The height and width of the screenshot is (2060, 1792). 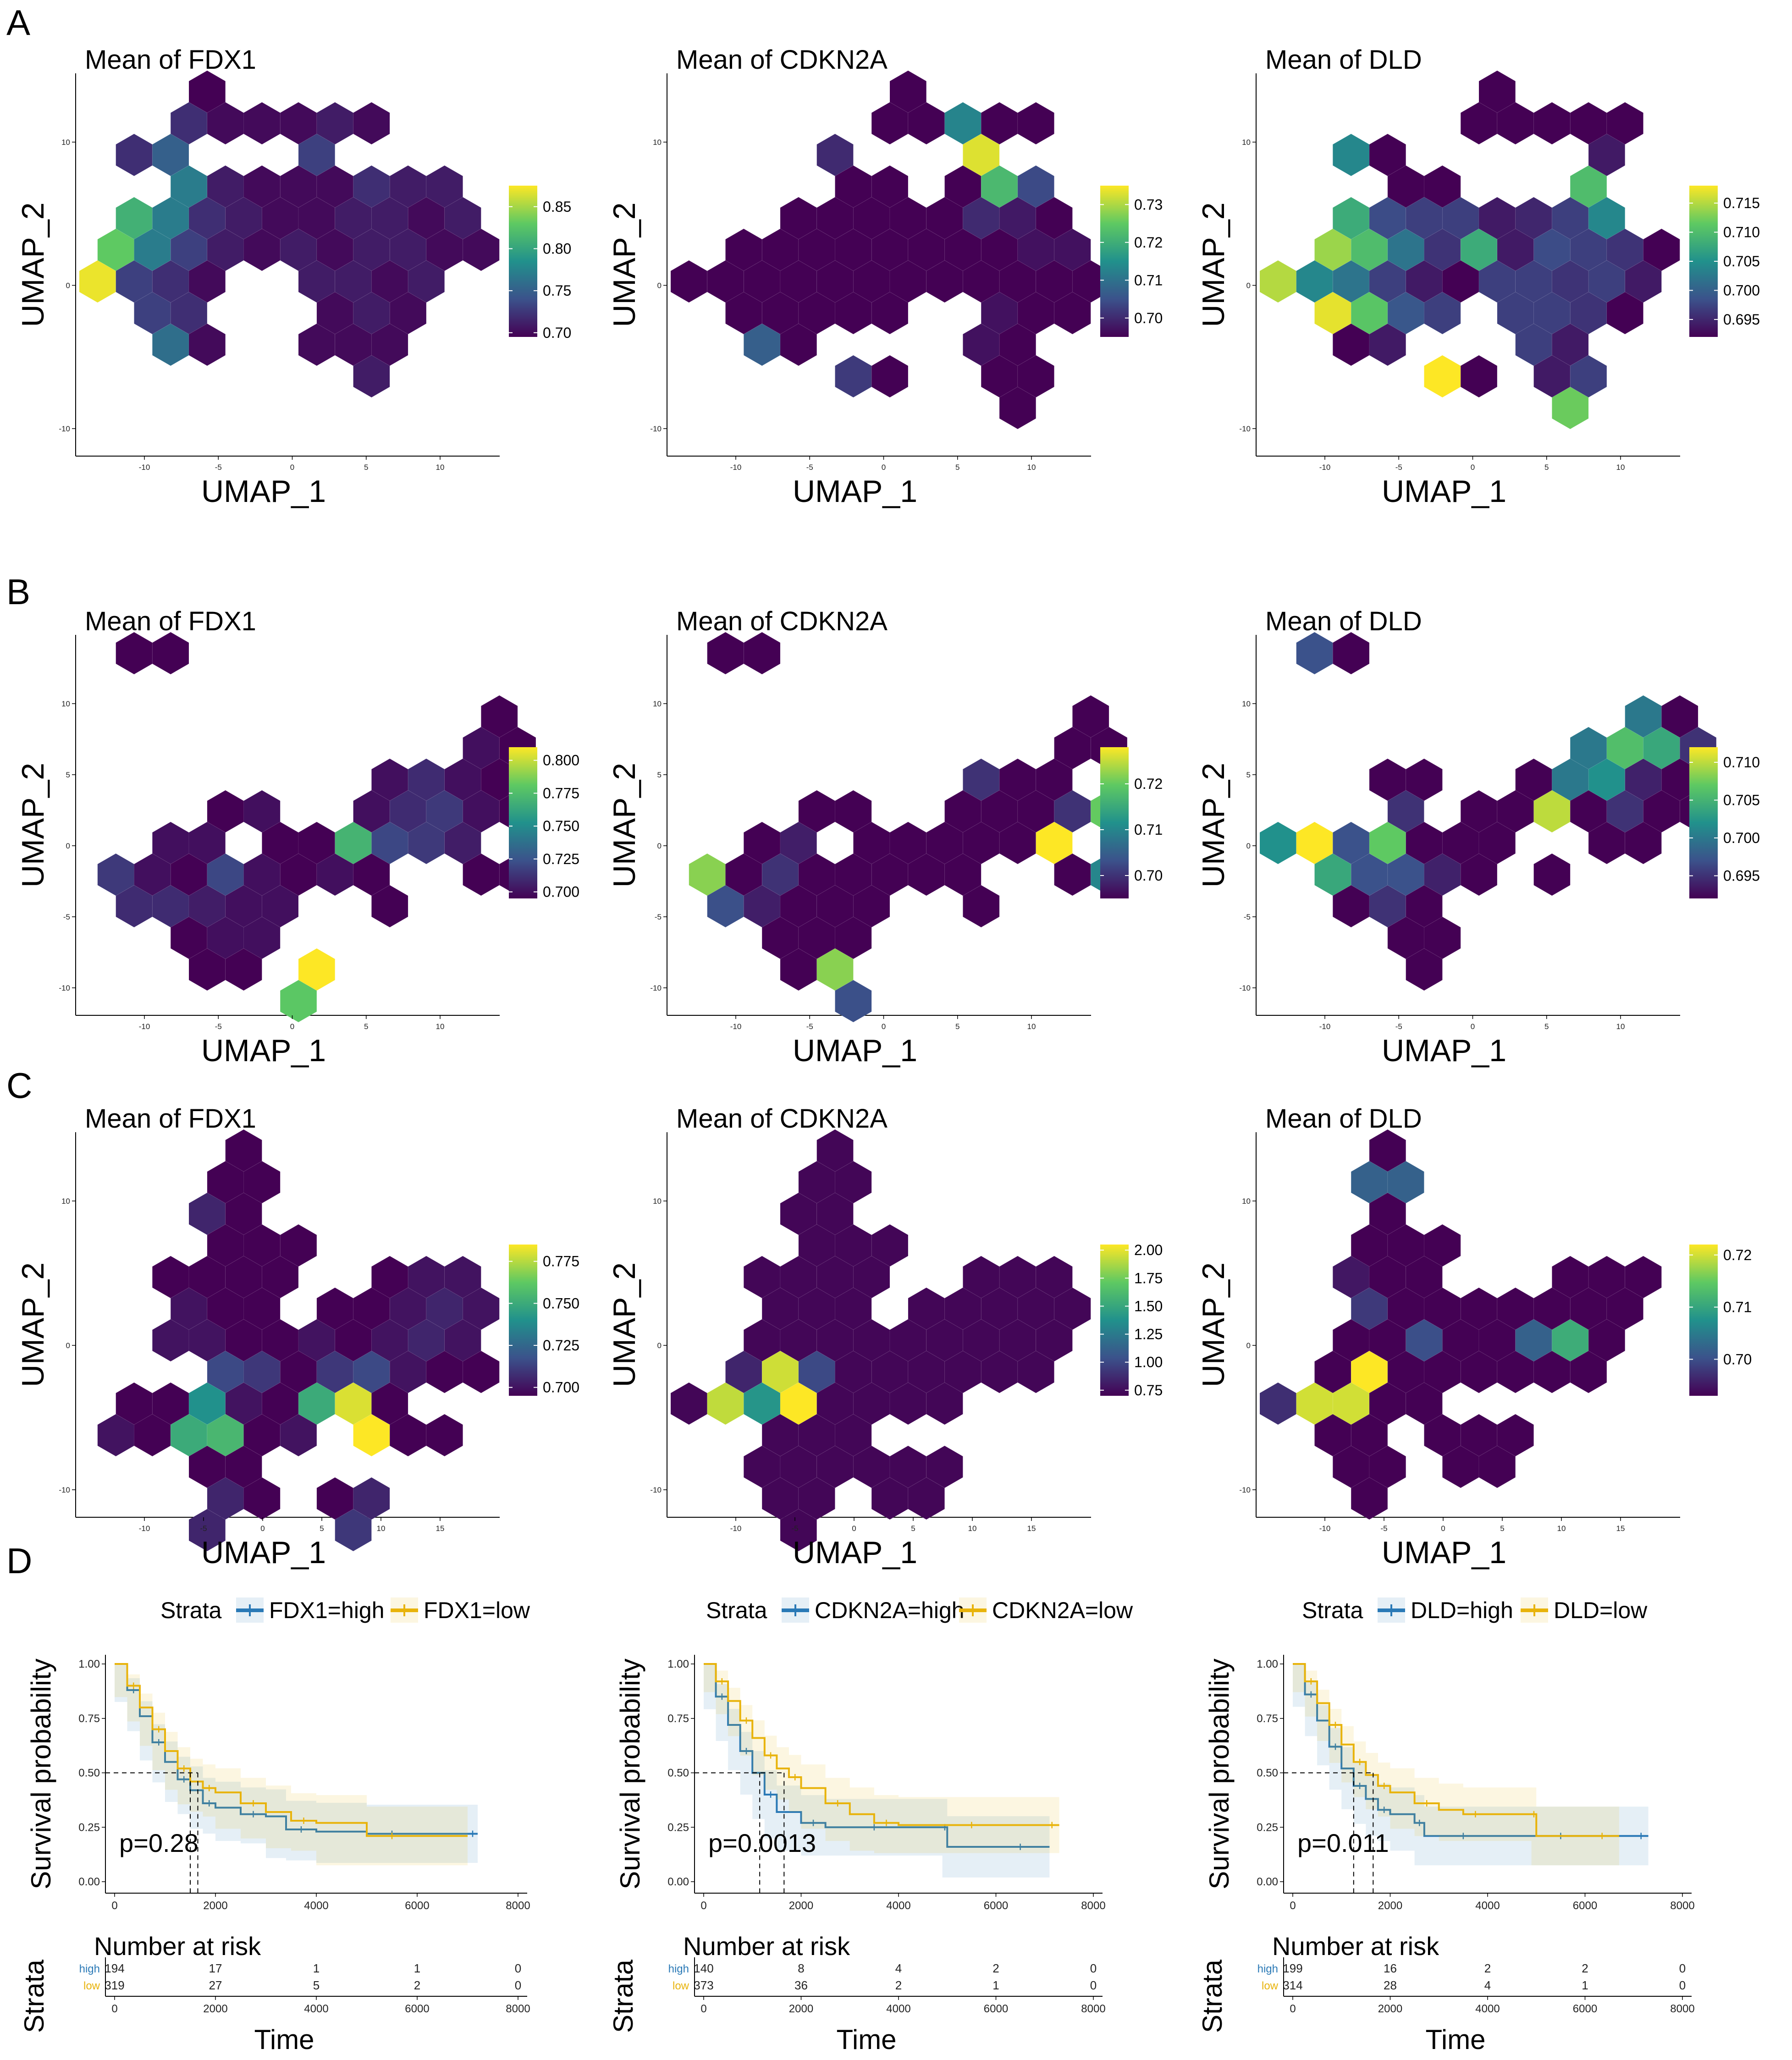 I want to click on risk-x-tick-label: 0, so click(x=114, y=2009).